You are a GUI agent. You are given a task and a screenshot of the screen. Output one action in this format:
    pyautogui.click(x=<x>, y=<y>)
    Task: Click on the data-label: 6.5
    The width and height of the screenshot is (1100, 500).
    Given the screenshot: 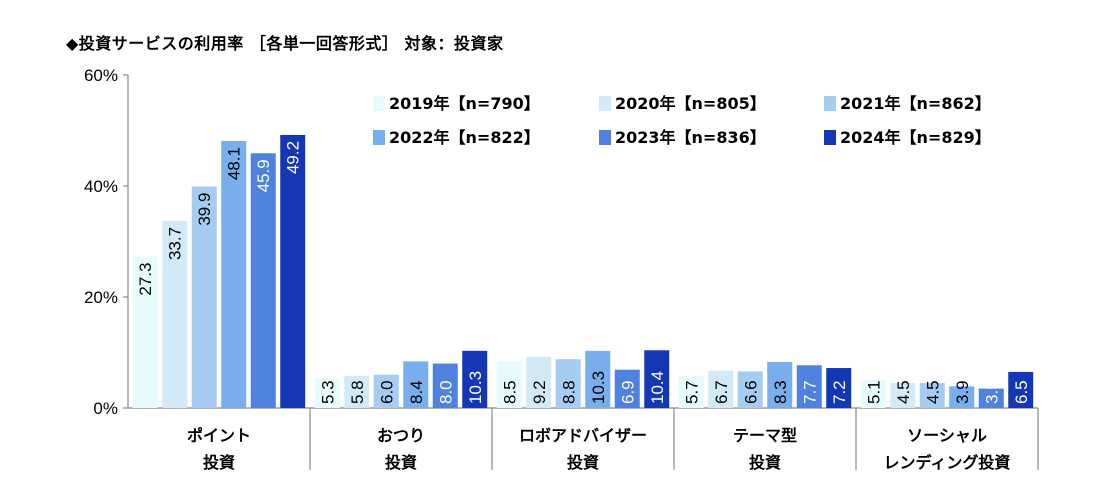 What is the action you would take?
    pyautogui.click(x=1021, y=392)
    